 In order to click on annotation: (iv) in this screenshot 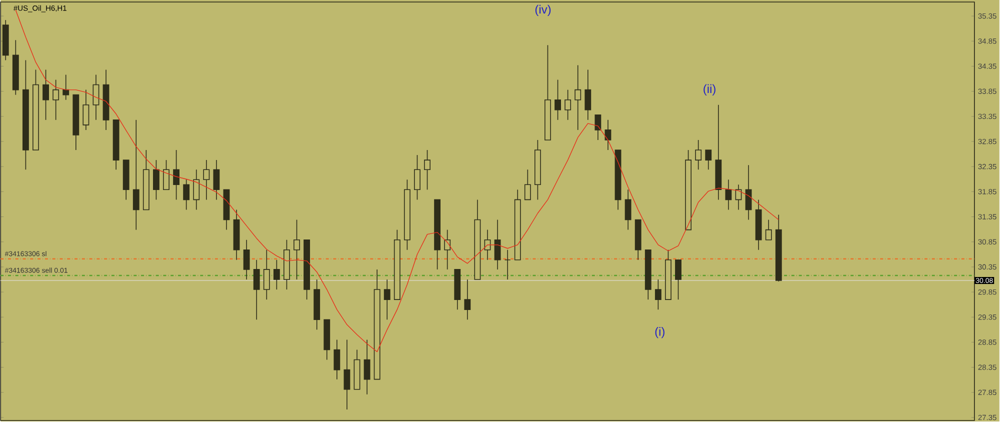, I will do `click(543, 10)`.